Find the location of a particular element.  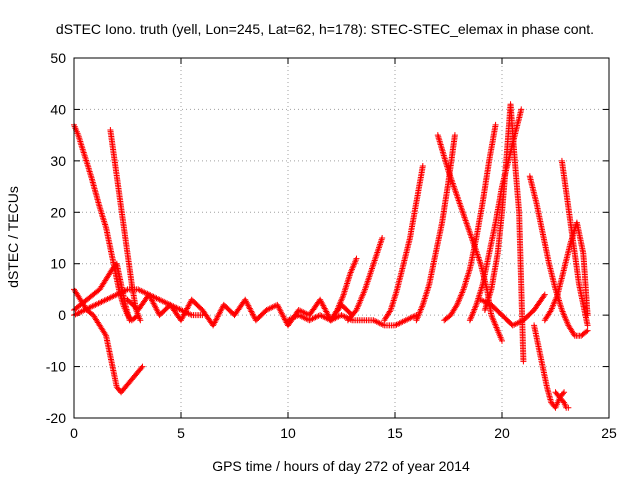

x-tick-label: 20 is located at coordinates (502, 433).